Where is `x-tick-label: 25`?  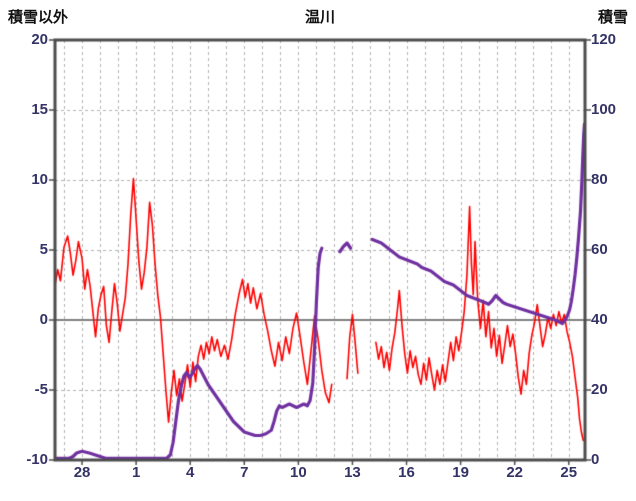
x-tick-label: 25 is located at coordinates (569, 472).